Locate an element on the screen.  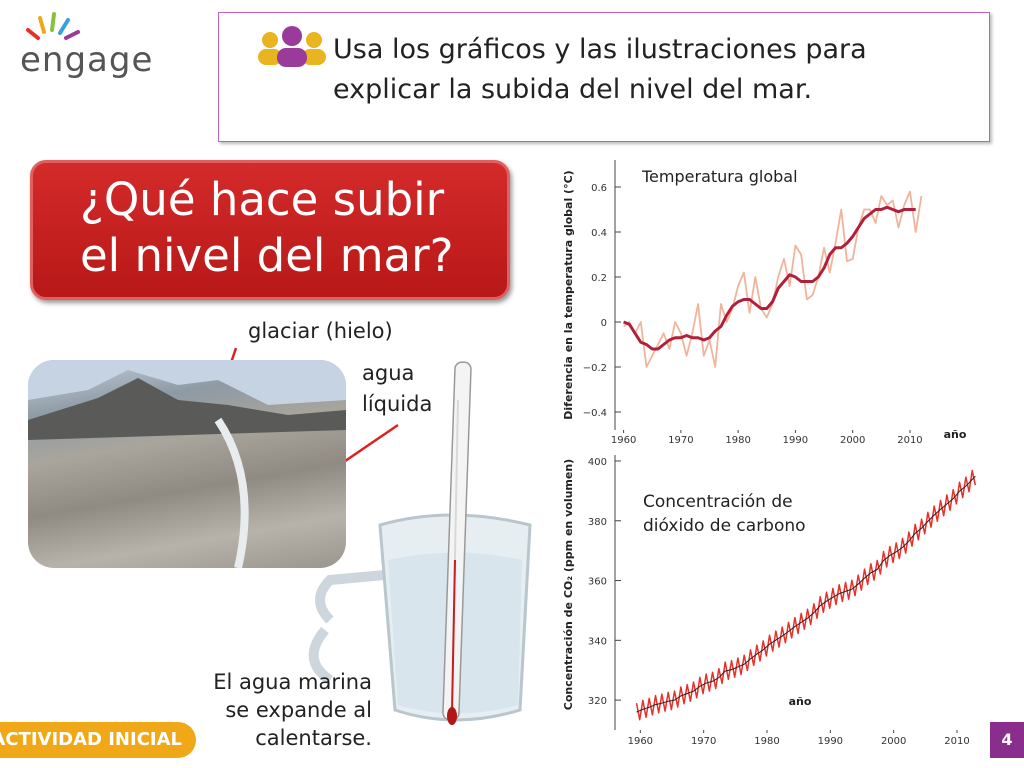
header-box is located at coordinates (604, 77).